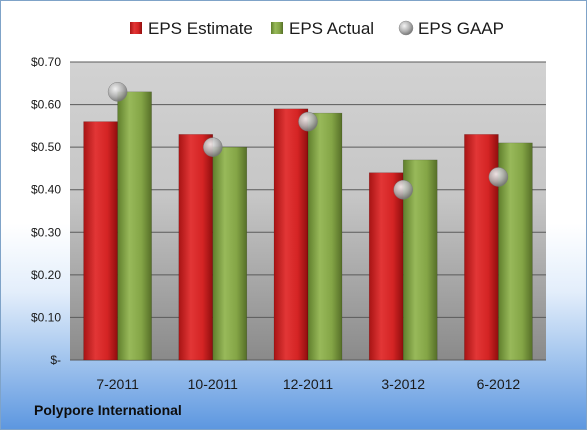 The width and height of the screenshot is (587, 430). What do you see at coordinates (200, 28) in the screenshot?
I see `legend-label: EPS Estimate` at bounding box center [200, 28].